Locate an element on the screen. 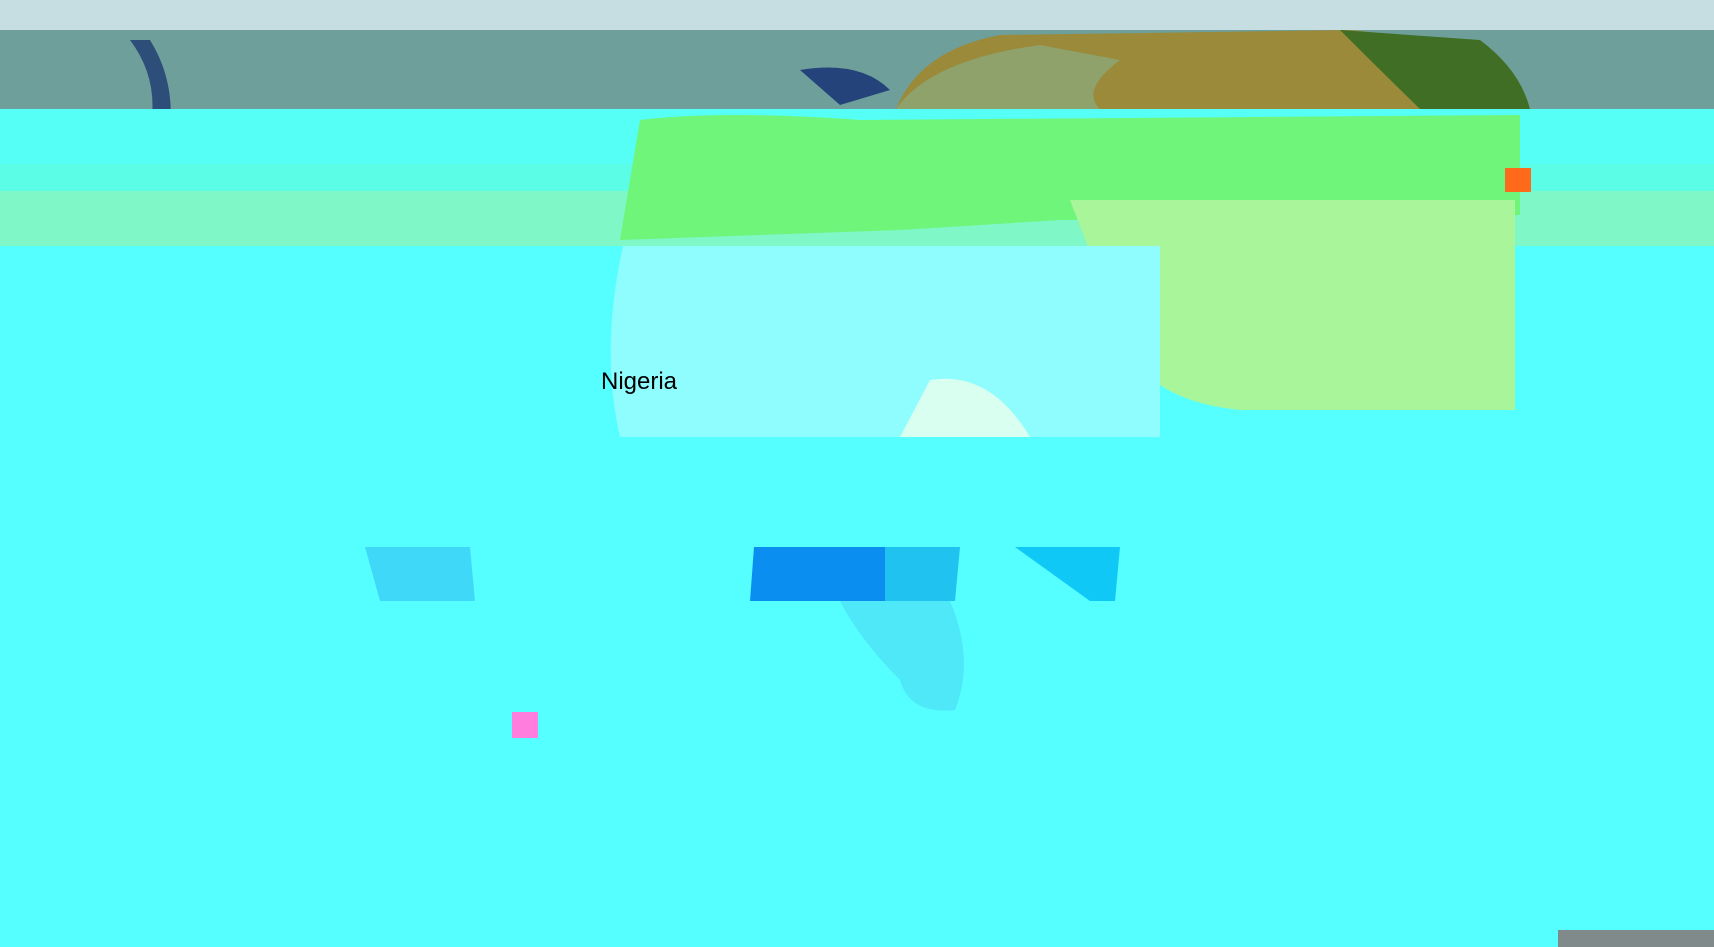 Image resolution: width=1714 pixels, height=947 pixels. region-pale is located at coordinates (965, 407).